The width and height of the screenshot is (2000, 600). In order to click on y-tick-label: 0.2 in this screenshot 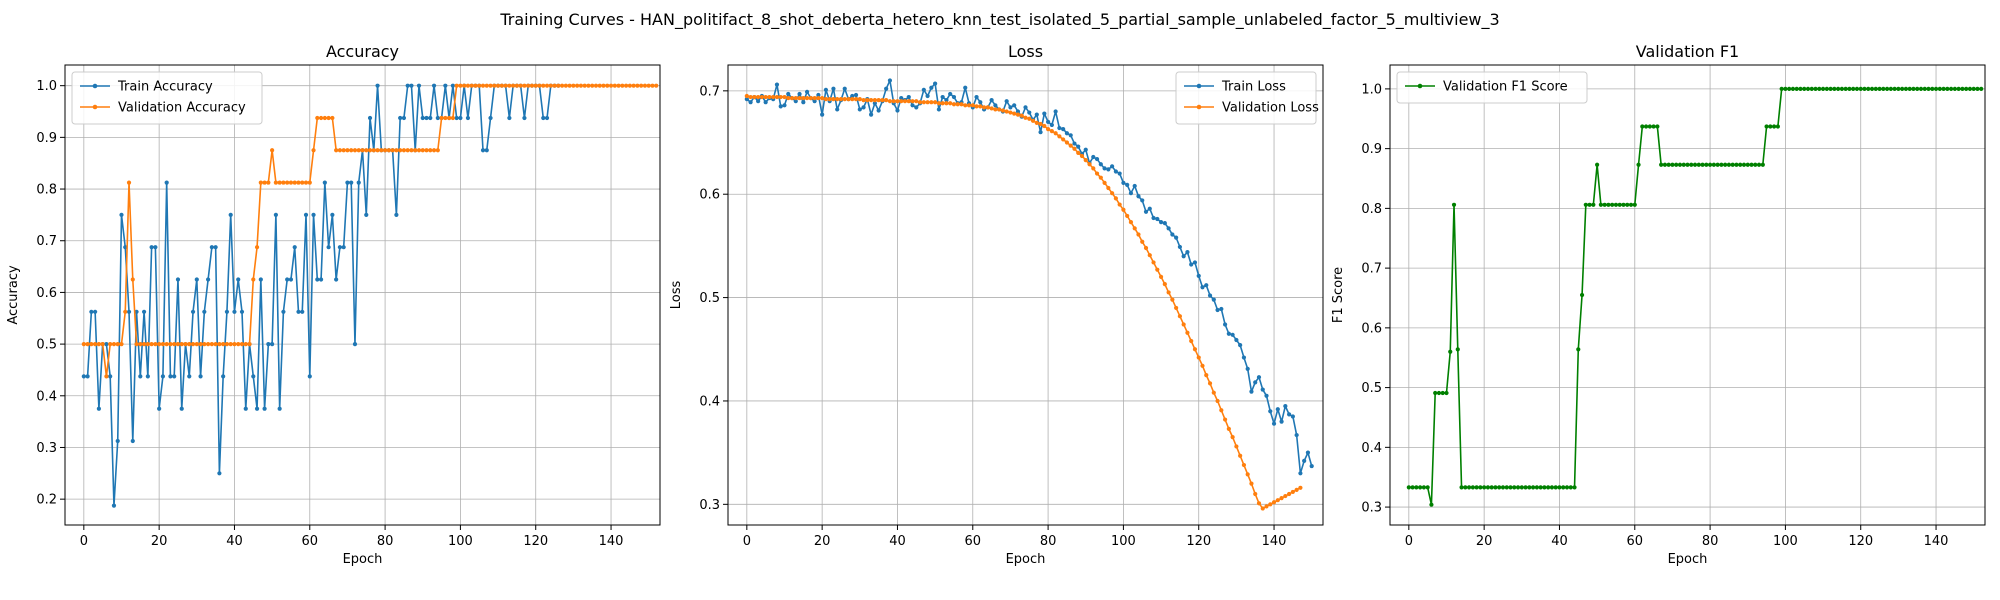, I will do `click(46, 500)`.